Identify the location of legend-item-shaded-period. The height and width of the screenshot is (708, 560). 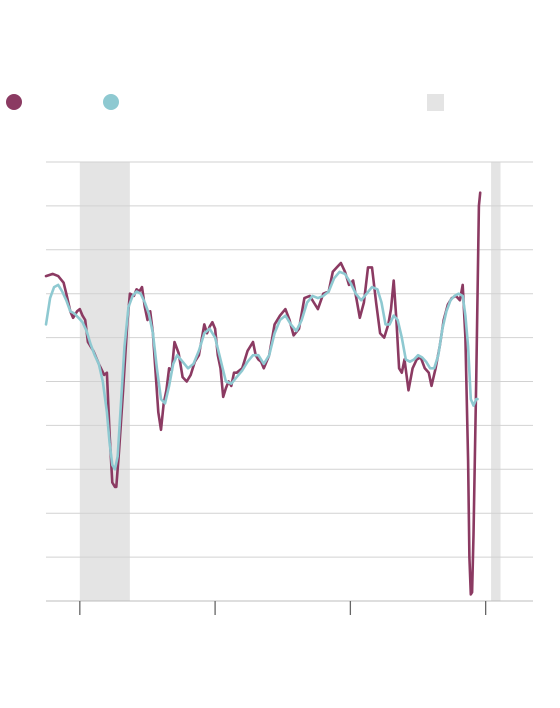
(439, 102).